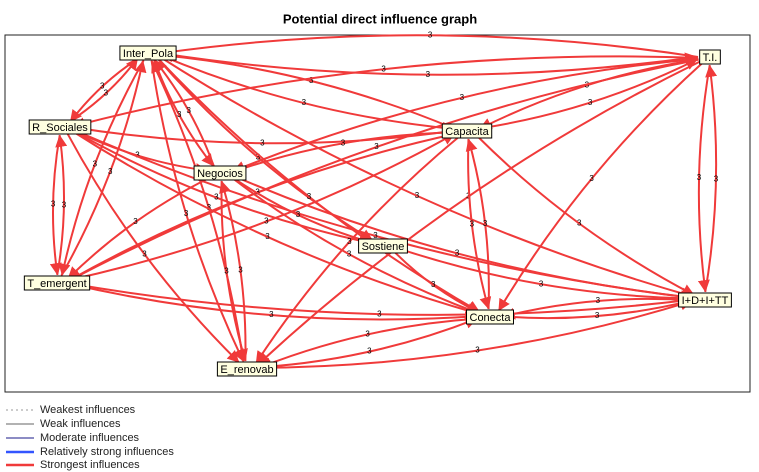 The width and height of the screenshot is (759, 472). I want to click on node-label: Inter_Pola, so click(148, 54).